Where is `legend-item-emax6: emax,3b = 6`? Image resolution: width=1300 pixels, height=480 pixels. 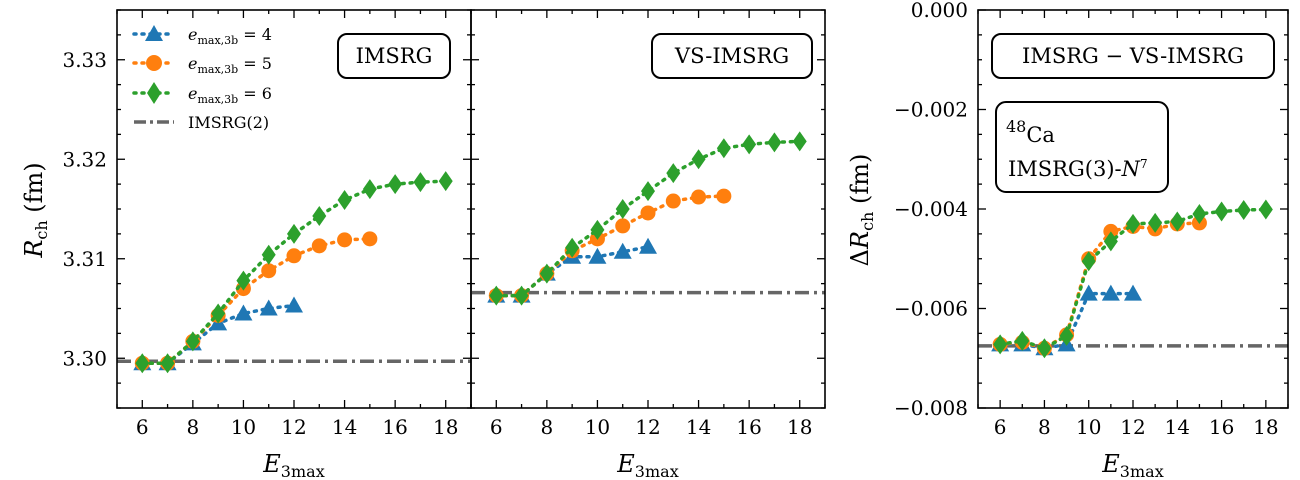 legend-item-emax6: emax,3b = 6 is located at coordinates (202, 94).